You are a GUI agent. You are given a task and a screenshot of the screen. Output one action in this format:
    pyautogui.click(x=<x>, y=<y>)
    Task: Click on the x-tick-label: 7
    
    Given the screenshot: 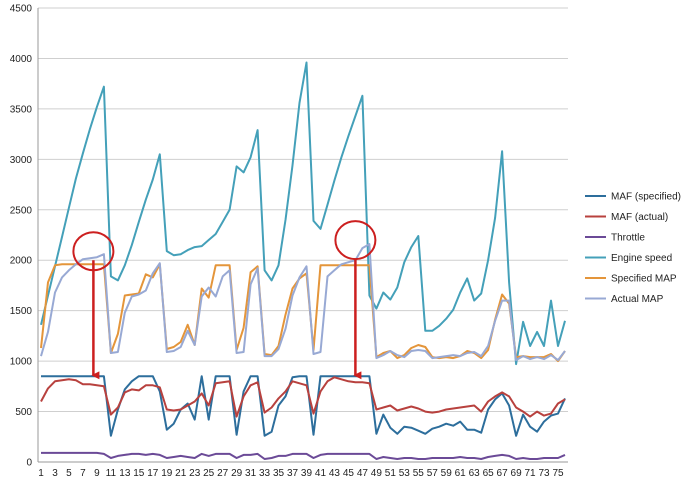 What is the action you would take?
    pyautogui.click(x=83, y=473)
    